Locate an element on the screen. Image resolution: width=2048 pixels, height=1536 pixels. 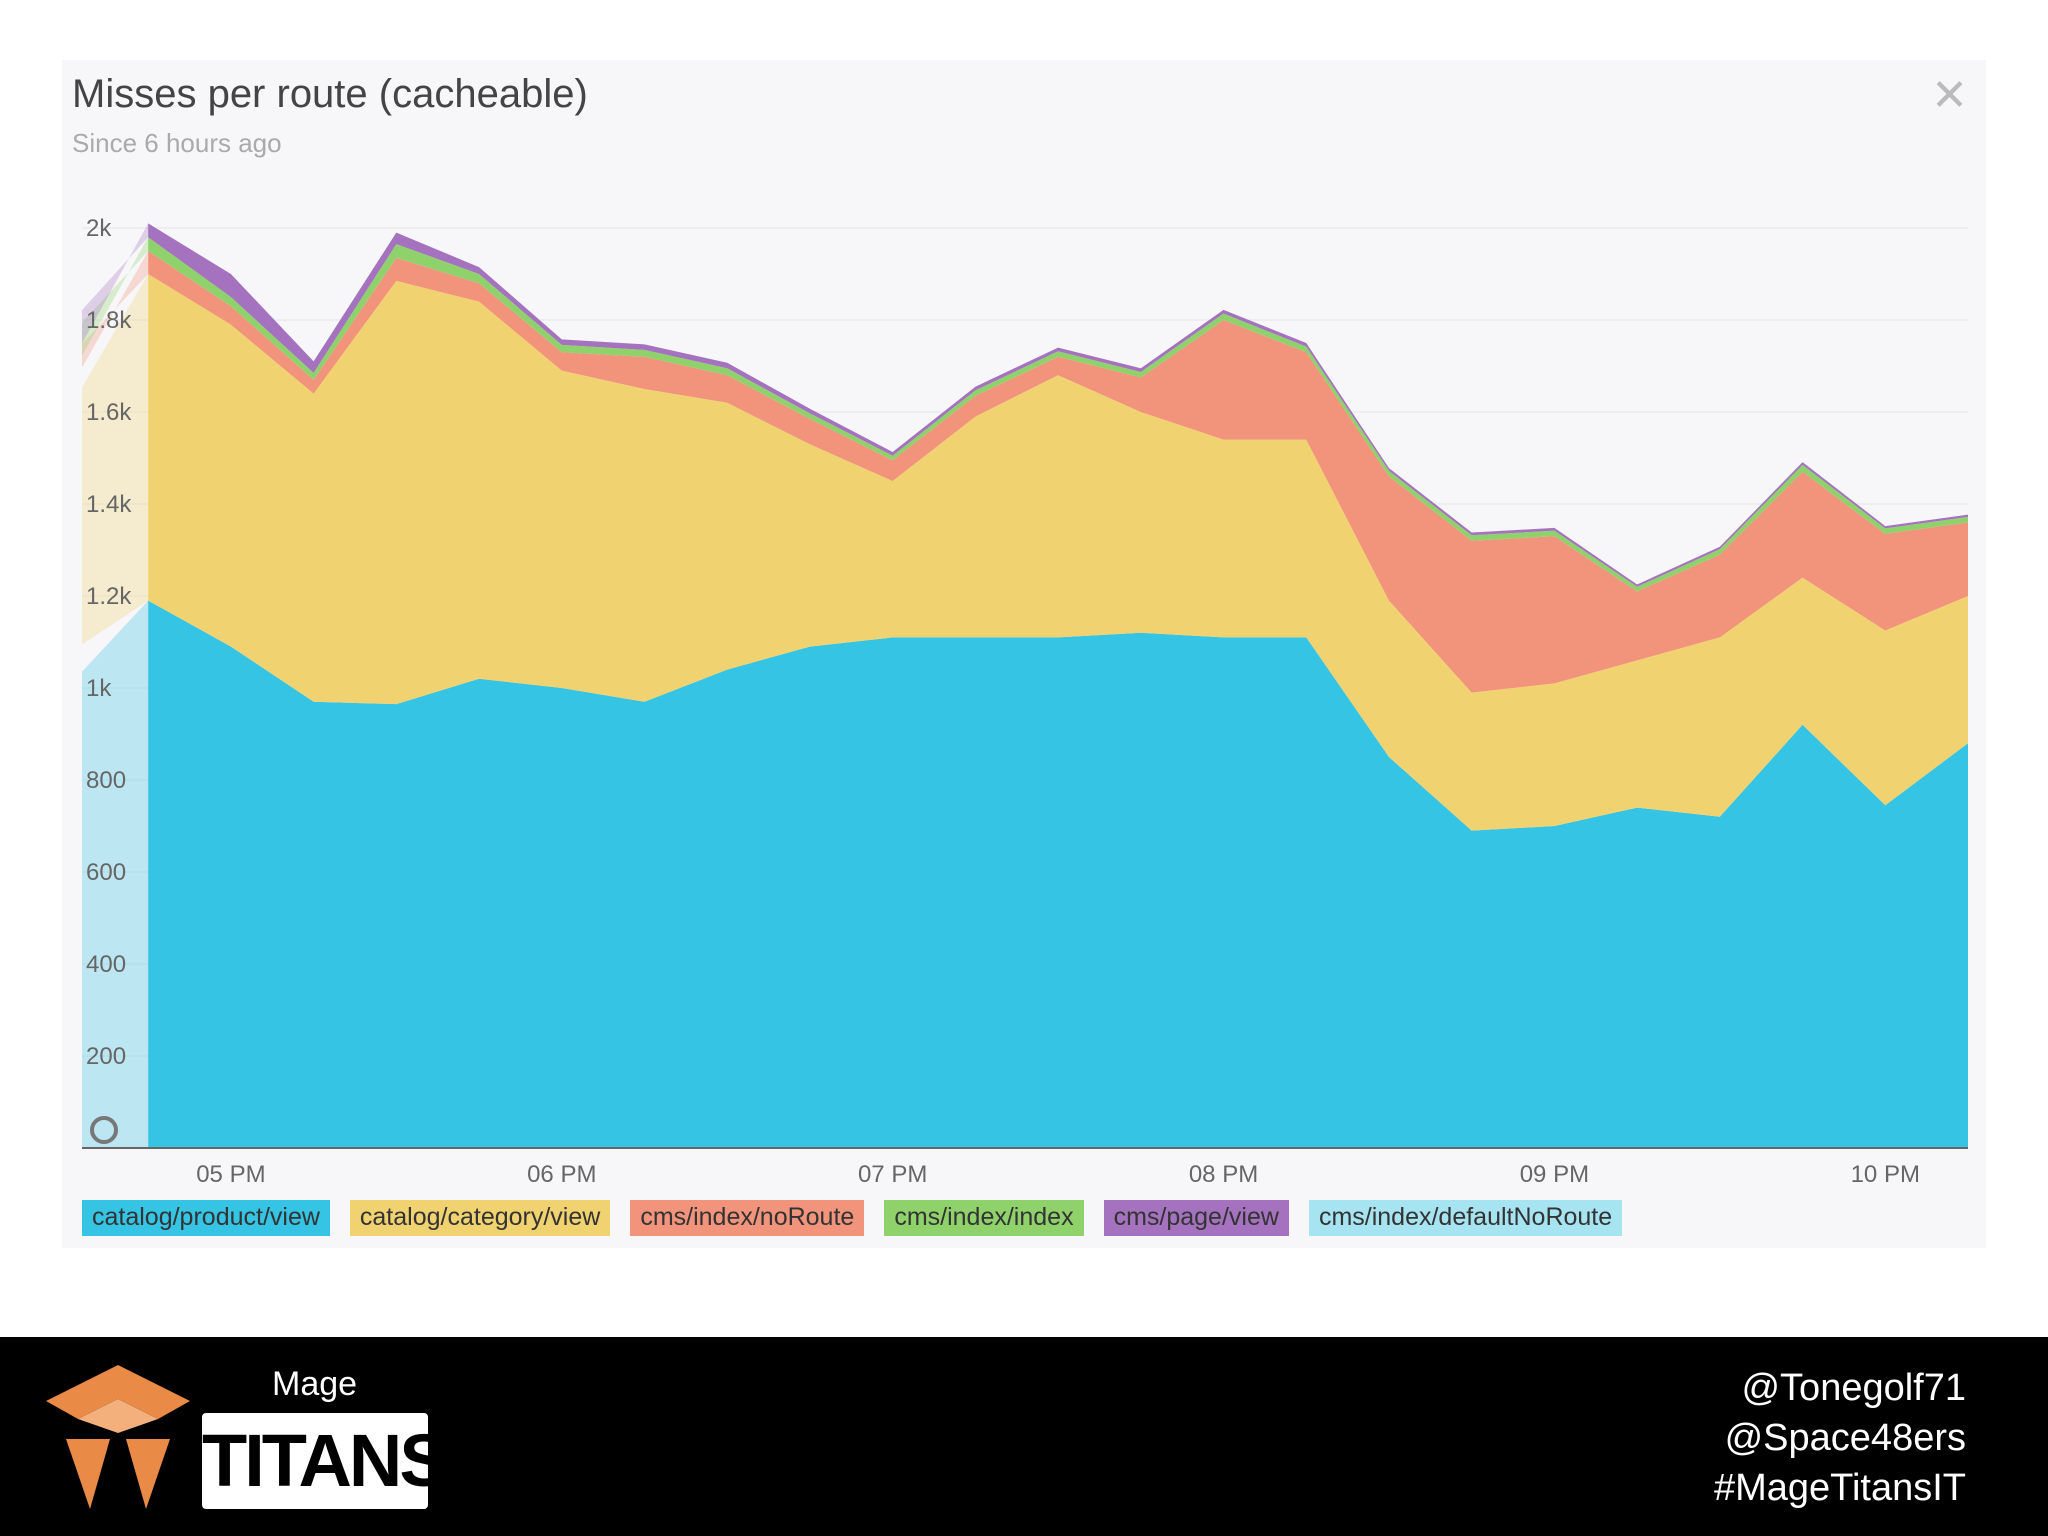
close-icon: ✕ is located at coordinates (1949, 95).